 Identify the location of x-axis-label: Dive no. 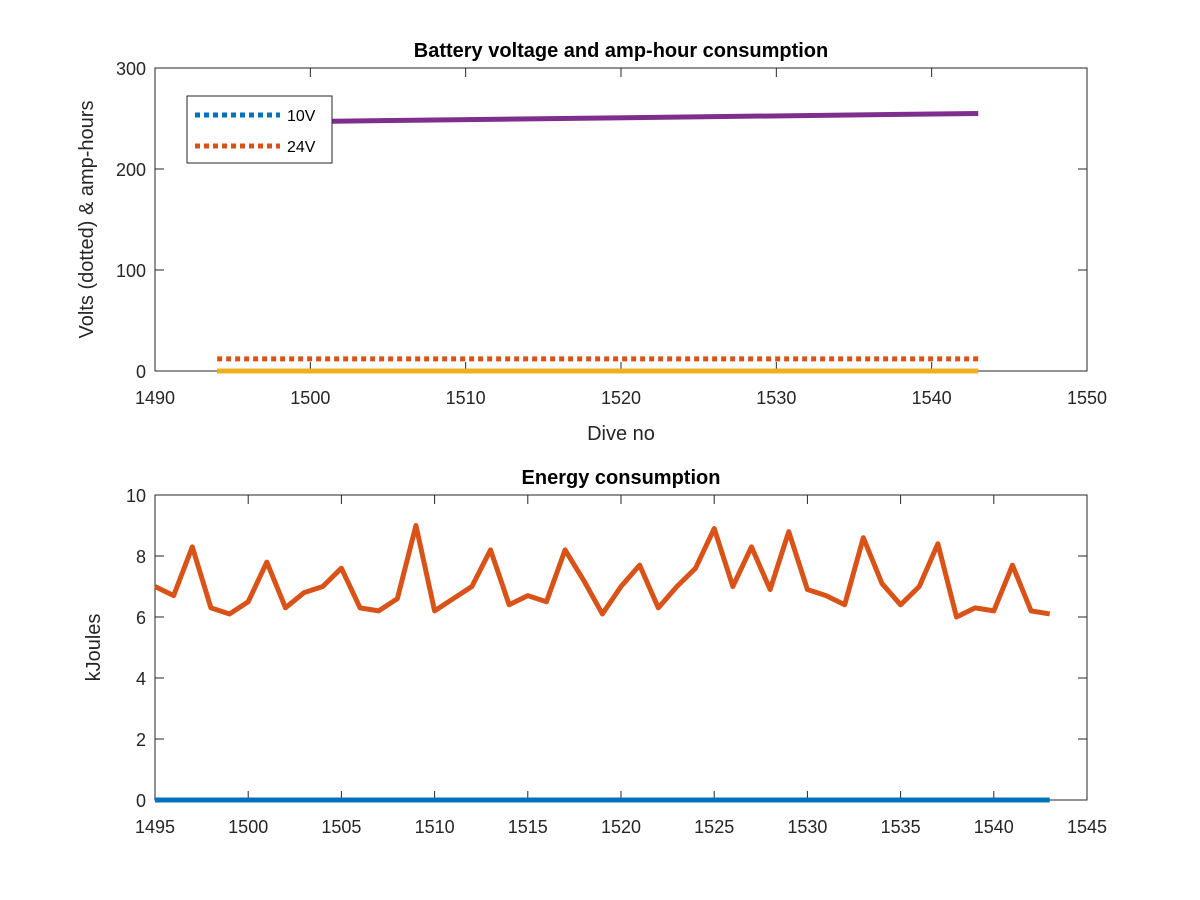
(621, 434).